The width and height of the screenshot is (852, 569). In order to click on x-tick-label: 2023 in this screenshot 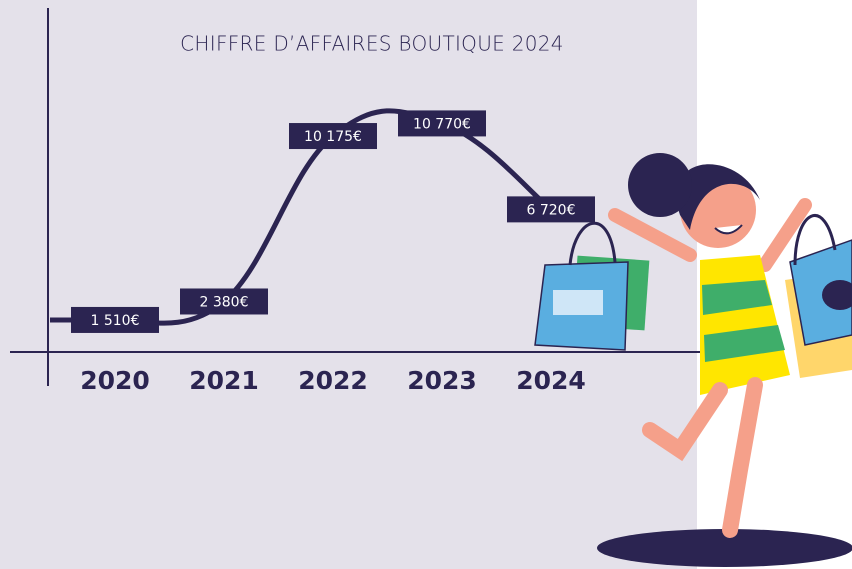, I will do `click(442, 380)`.